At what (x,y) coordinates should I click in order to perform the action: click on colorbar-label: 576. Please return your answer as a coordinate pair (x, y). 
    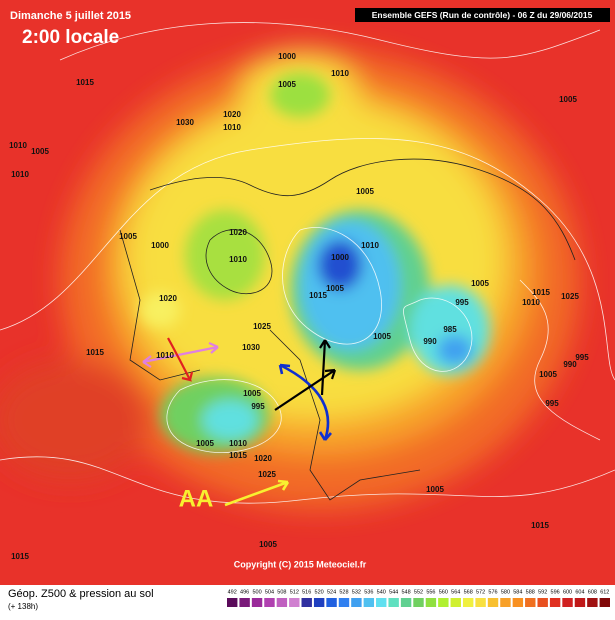
    Looking at the image, I should click on (492, 592).